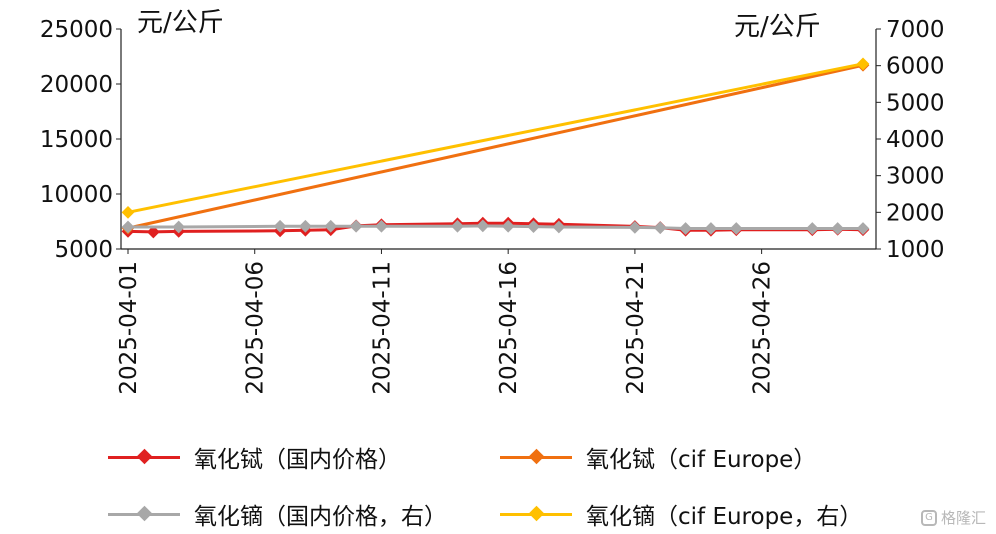  I want to click on legend-label: 氧化镝（cif Europe，右）, so click(724, 517).